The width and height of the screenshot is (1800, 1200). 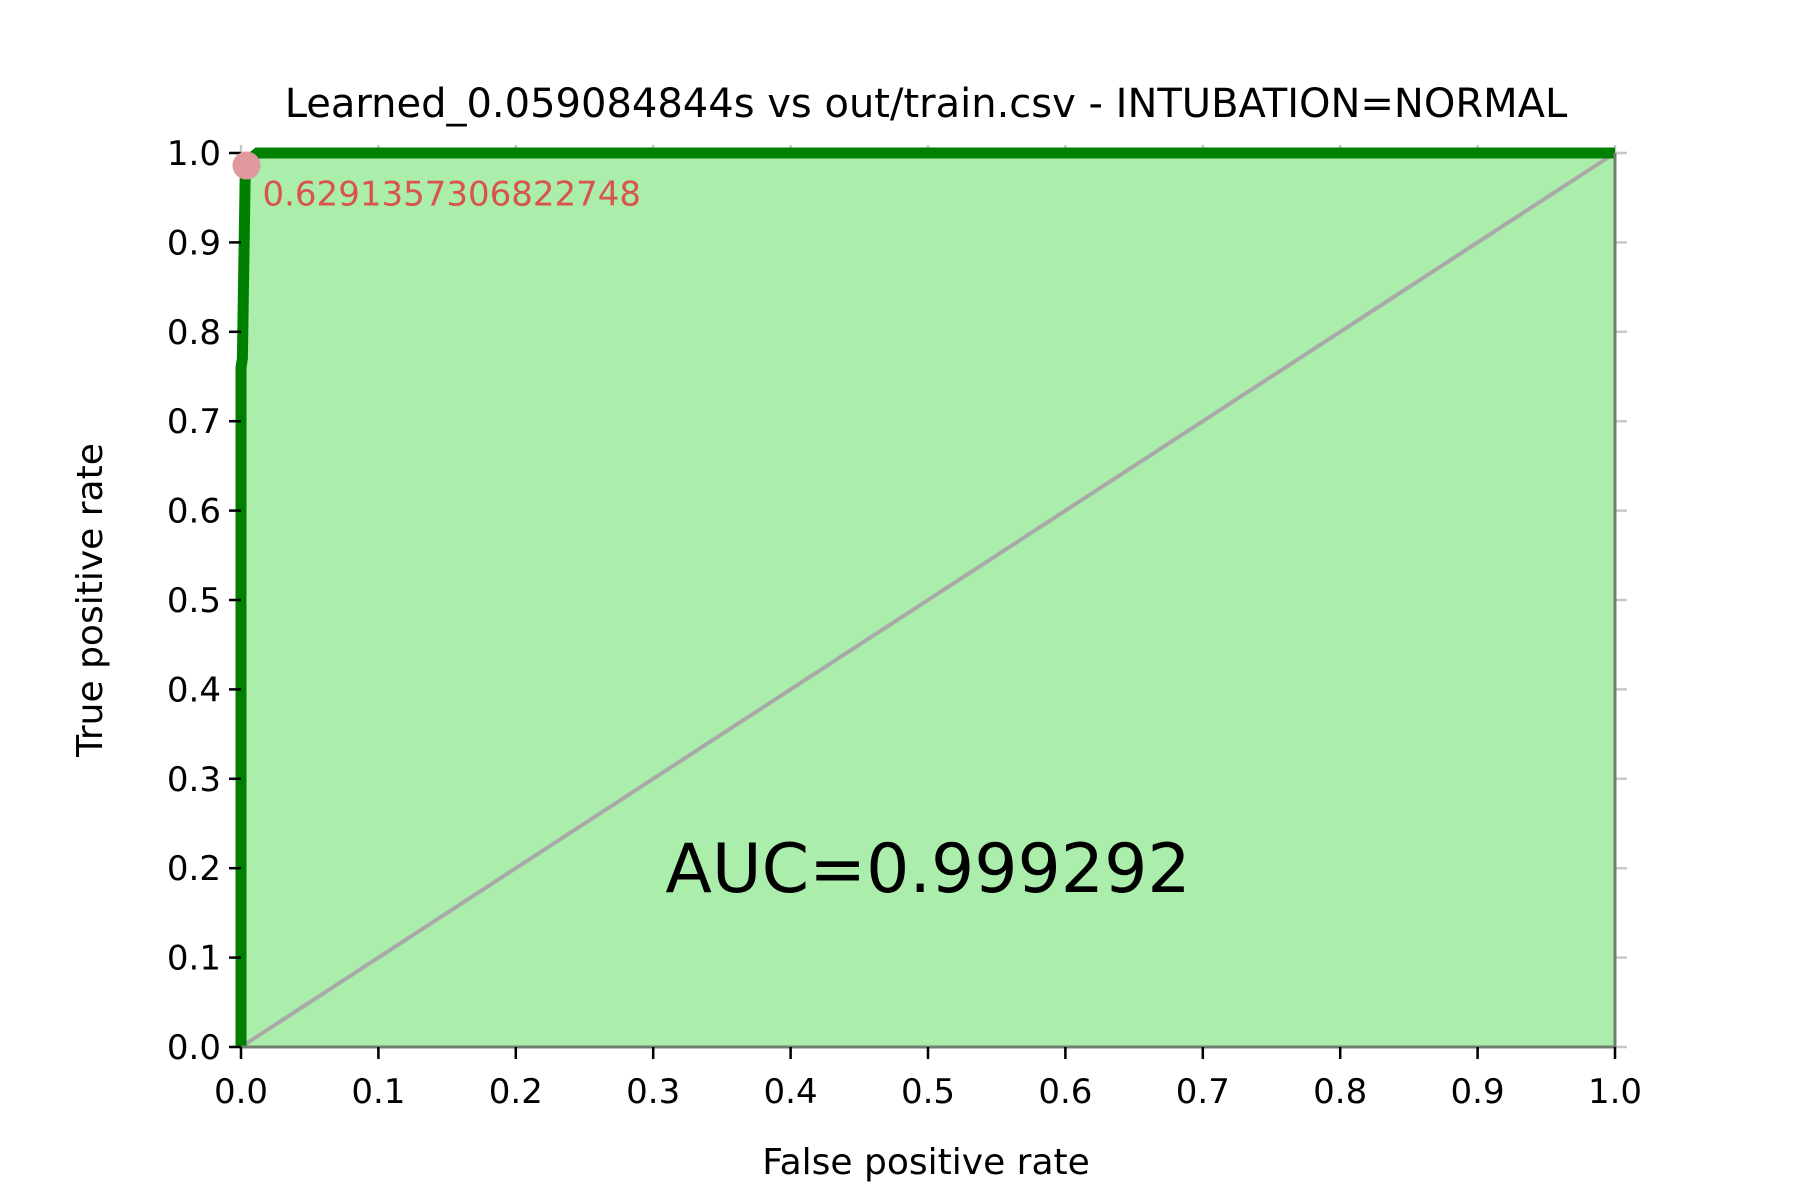 What do you see at coordinates (1615, 1092) in the screenshot?
I see `x-tick-label: 1.0` at bounding box center [1615, 1092].